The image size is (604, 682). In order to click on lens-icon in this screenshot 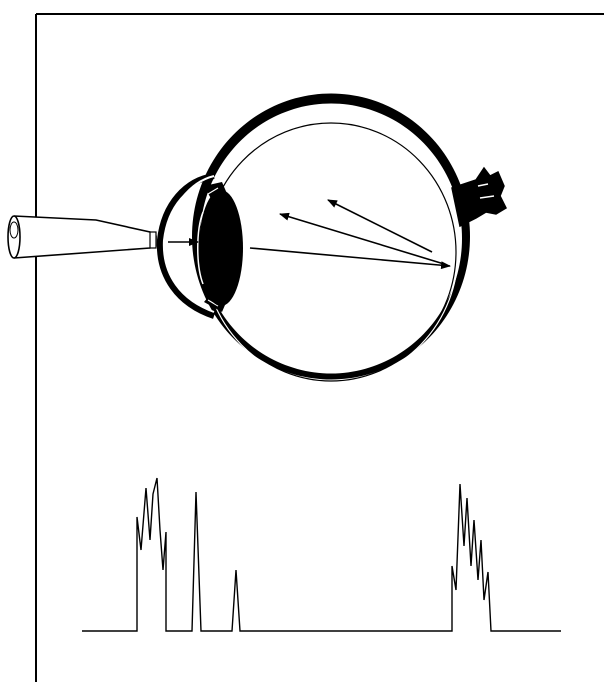, I will do `click(220, 248)`.